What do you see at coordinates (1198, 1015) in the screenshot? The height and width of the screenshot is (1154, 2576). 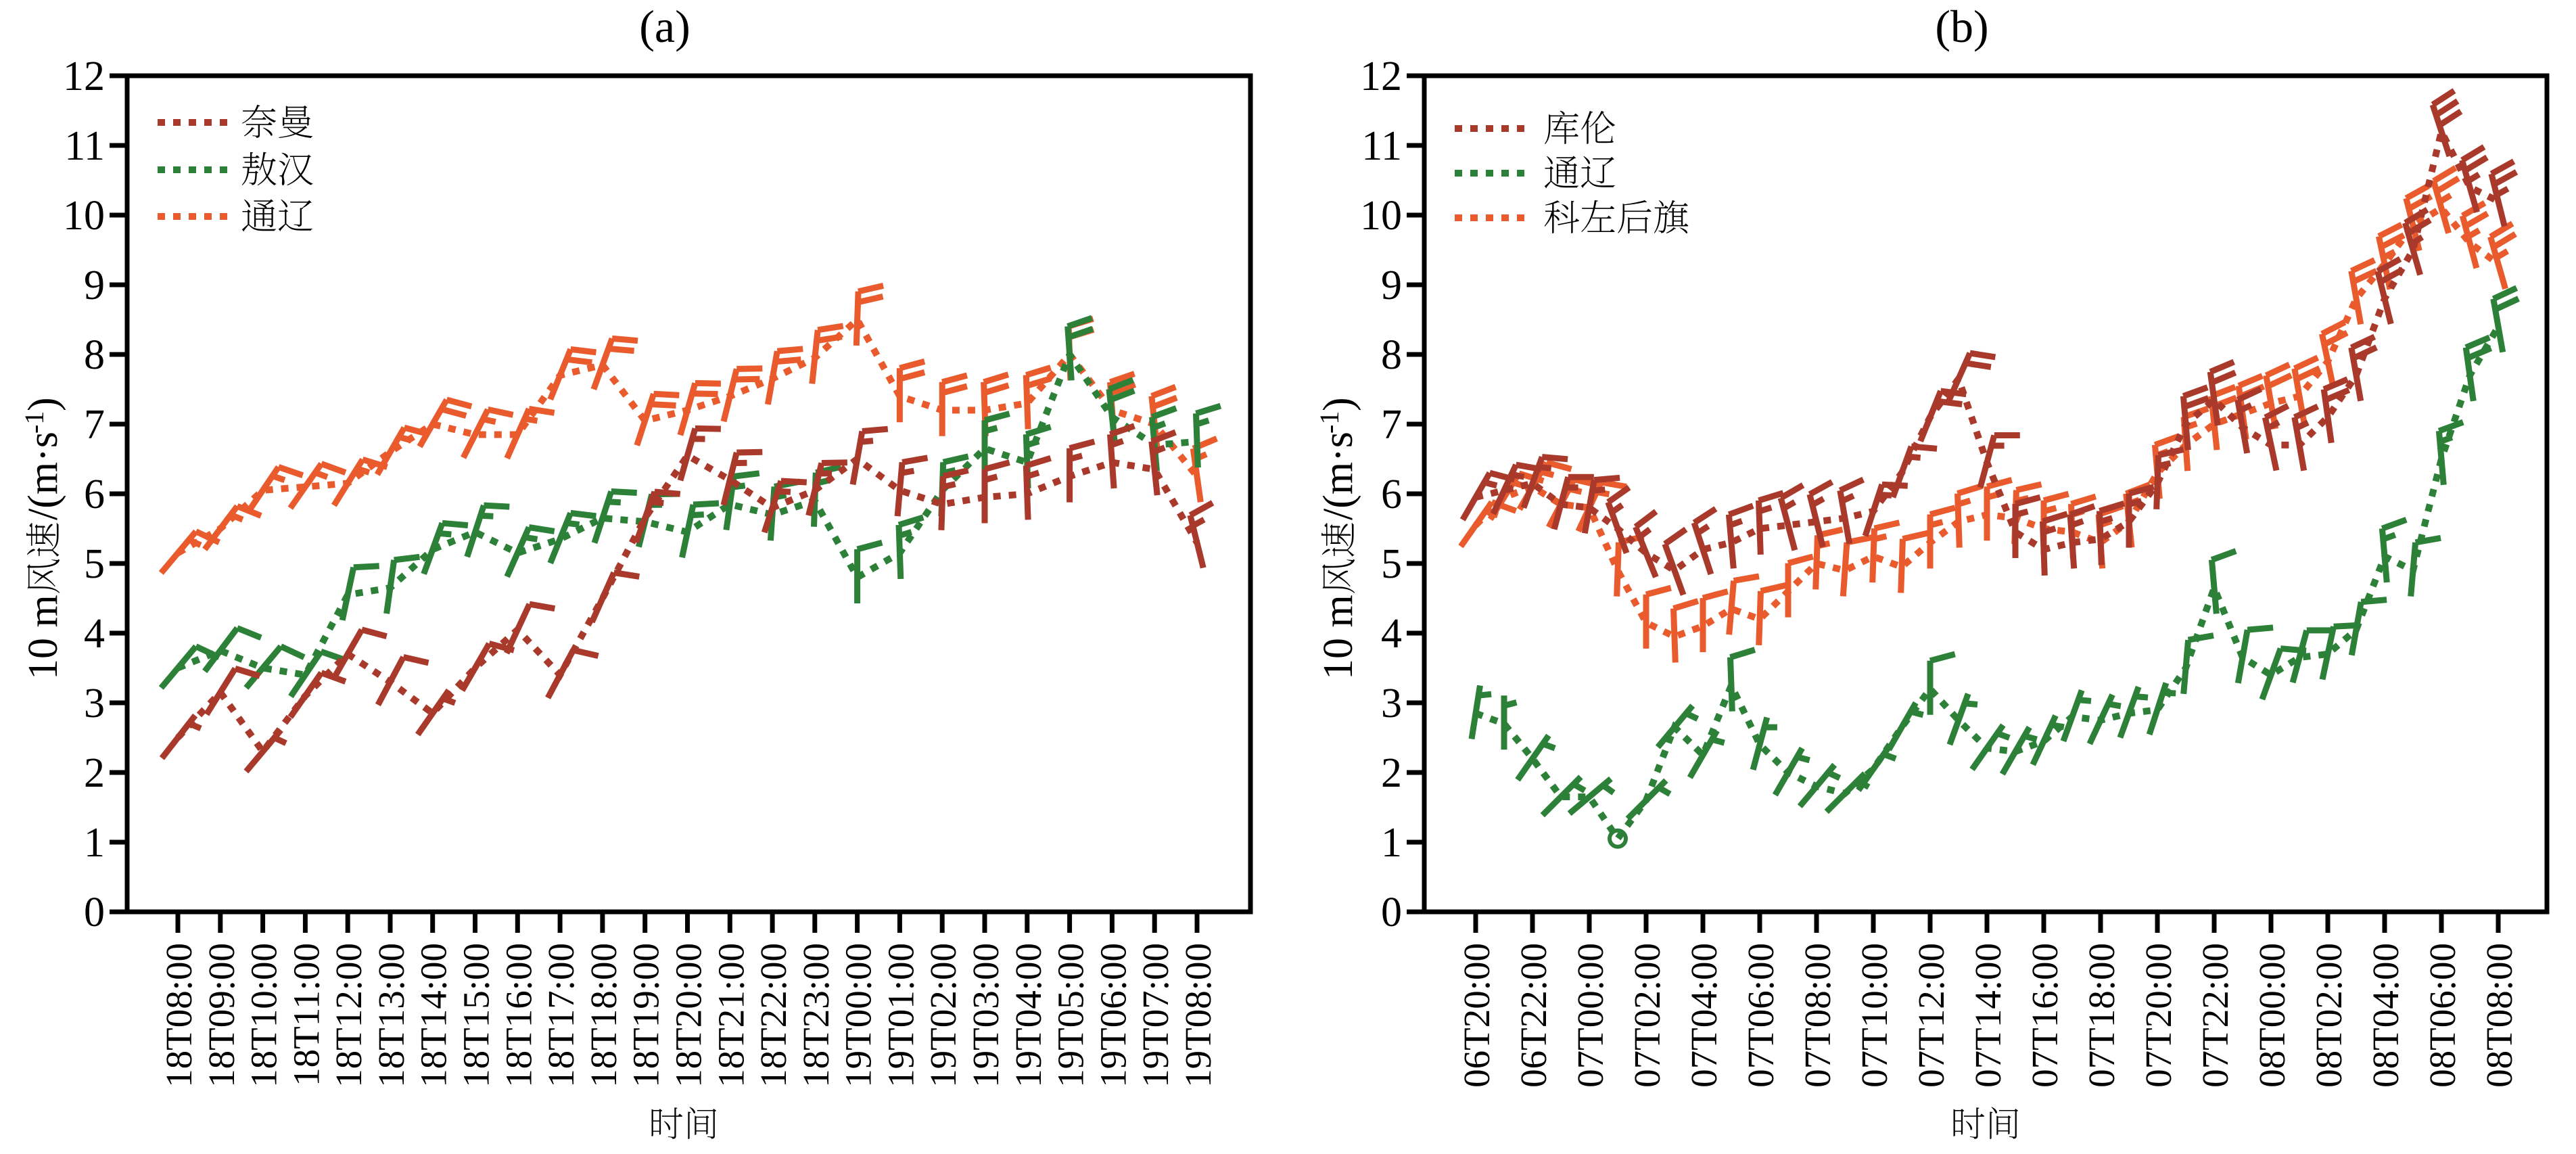 I see `svg-text: 19T08:00` at bounding box center [1198, 1015].